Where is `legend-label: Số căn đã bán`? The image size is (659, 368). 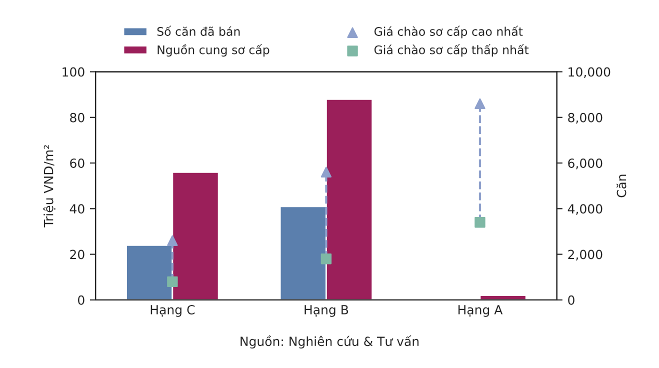 legend-label: Số căn đã bán is located at coordinates (198, 31).